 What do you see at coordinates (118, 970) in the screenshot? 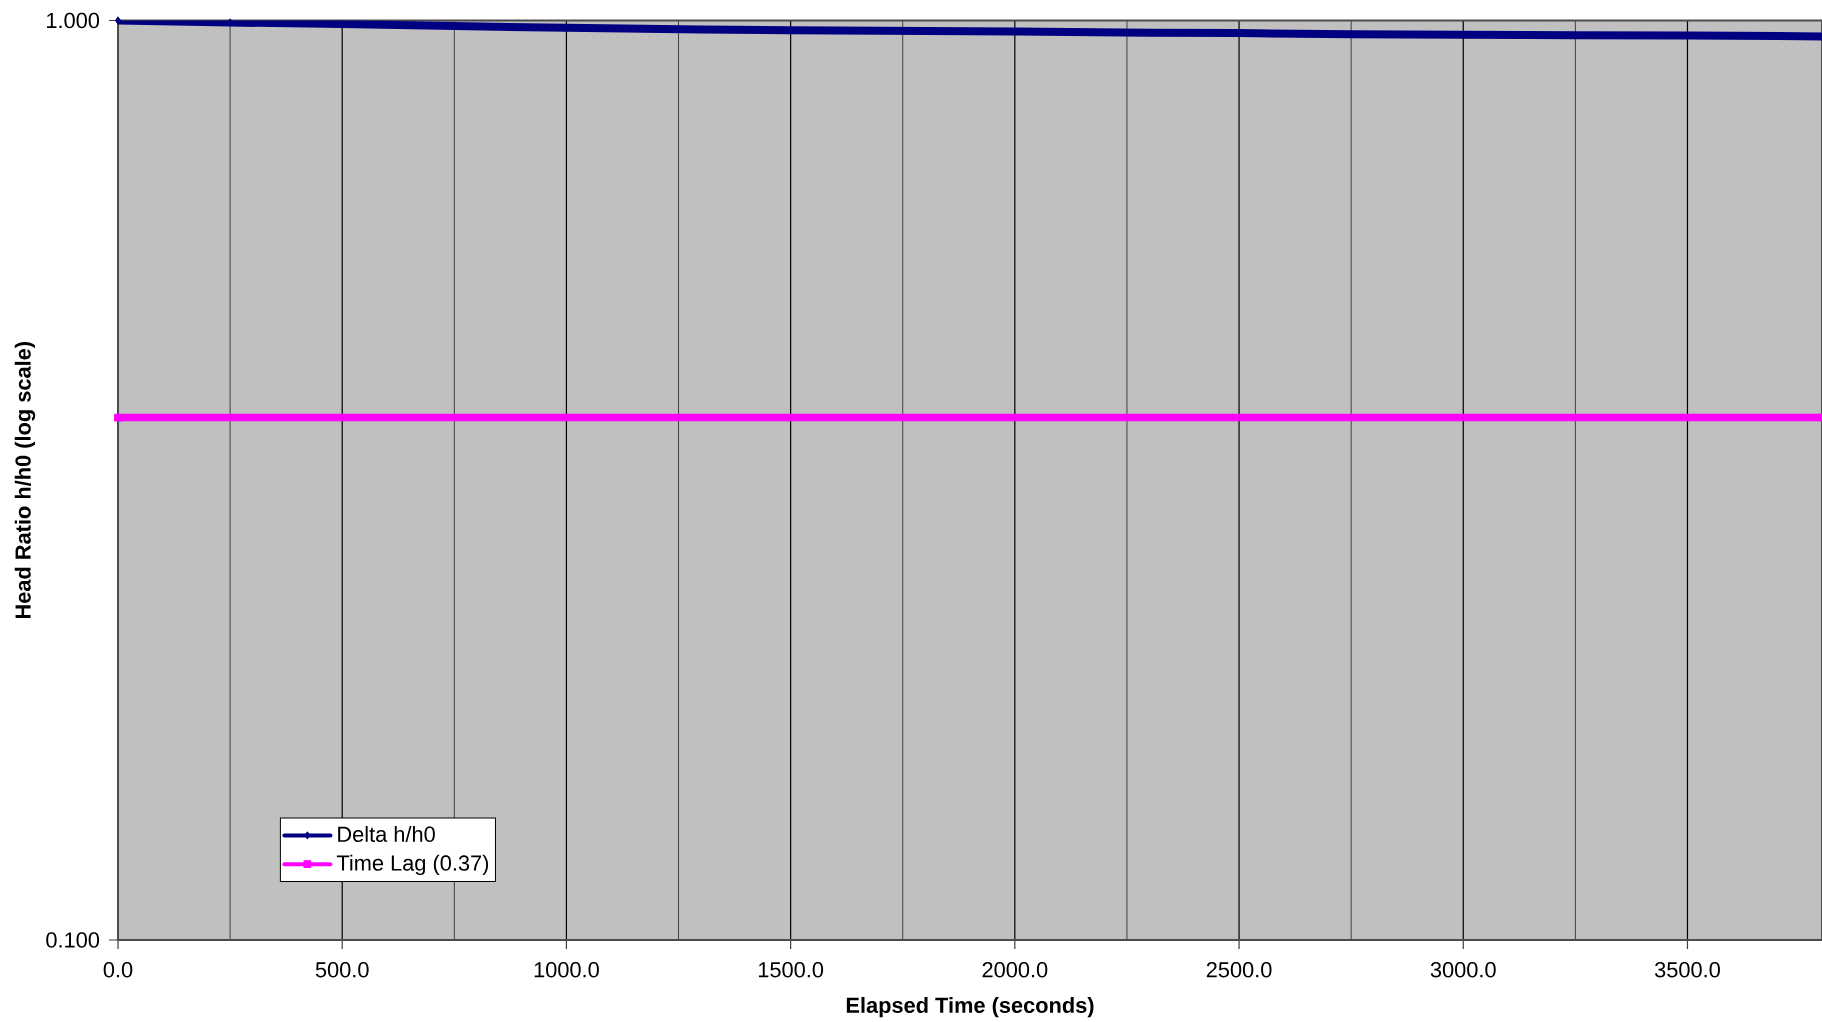
I see `x-tick-label: 0.0` at bounding box center [118, 970].